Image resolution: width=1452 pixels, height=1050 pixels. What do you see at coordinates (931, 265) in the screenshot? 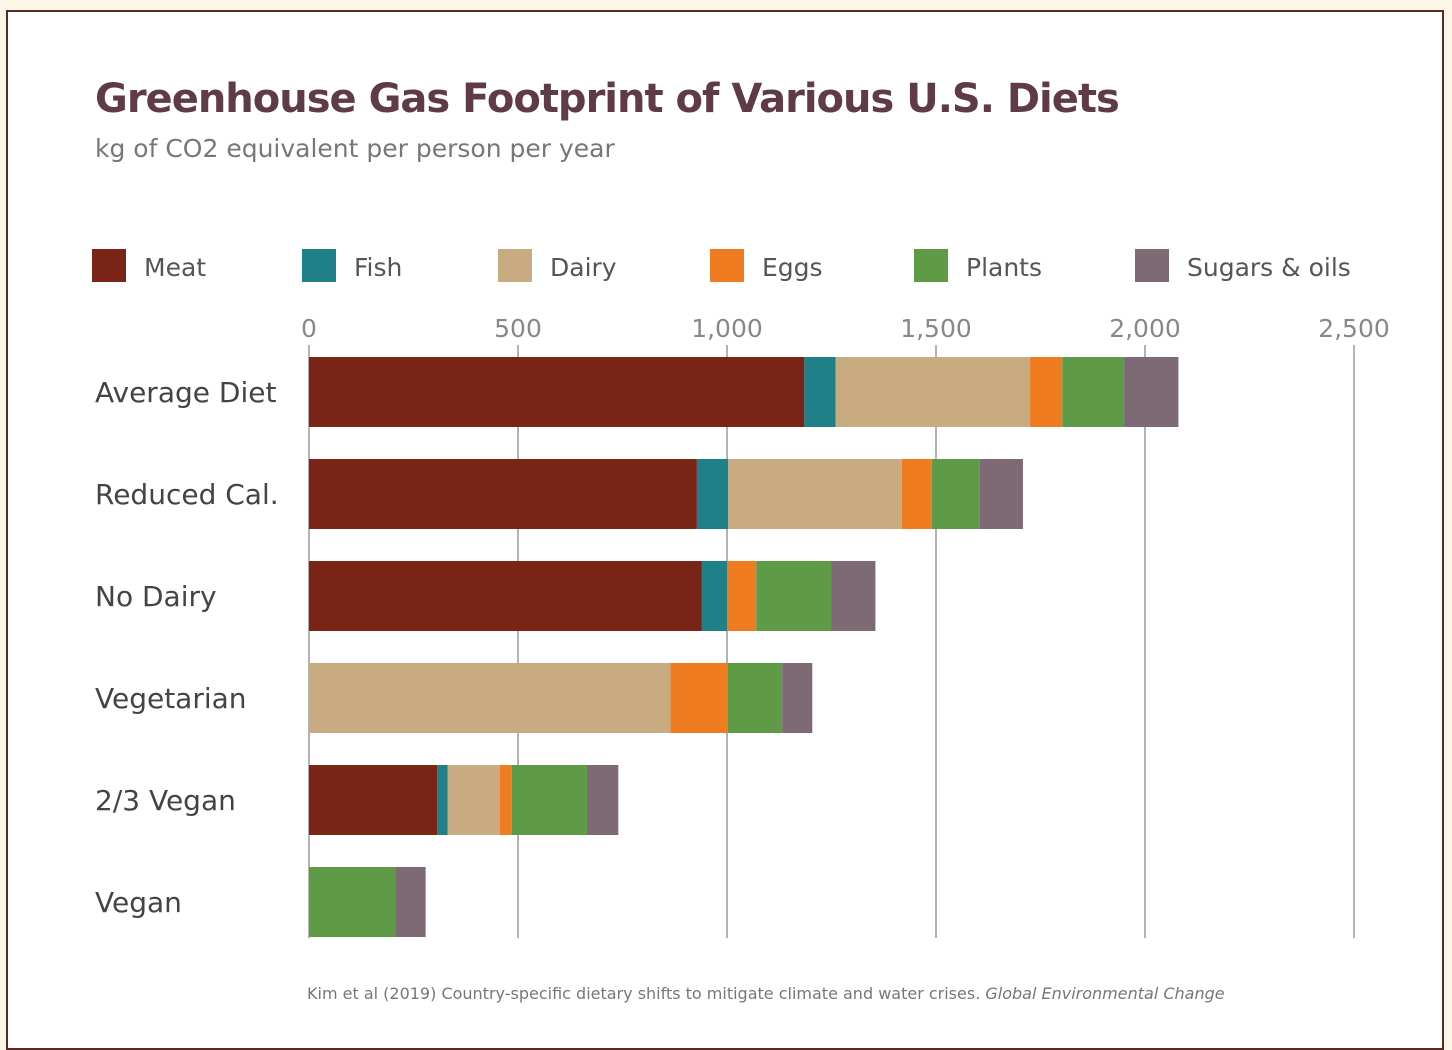
I see `legend-swatch-plants` at bounding box center [931, 265].